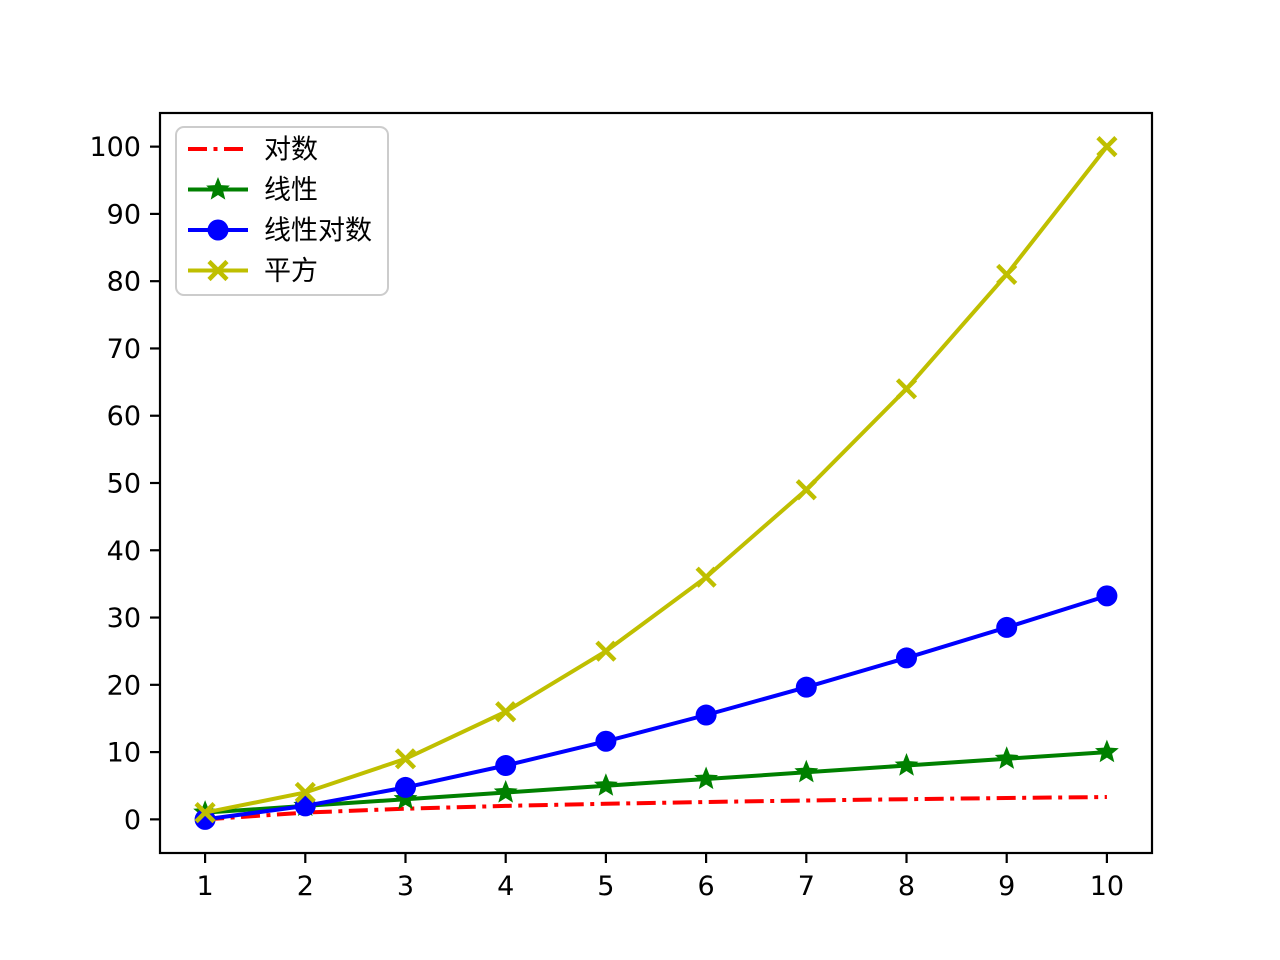  What do you see at coordinates (906, 886) in the screenshot?
I see `x-tick-label: 8` at bounding box center [906, 886].